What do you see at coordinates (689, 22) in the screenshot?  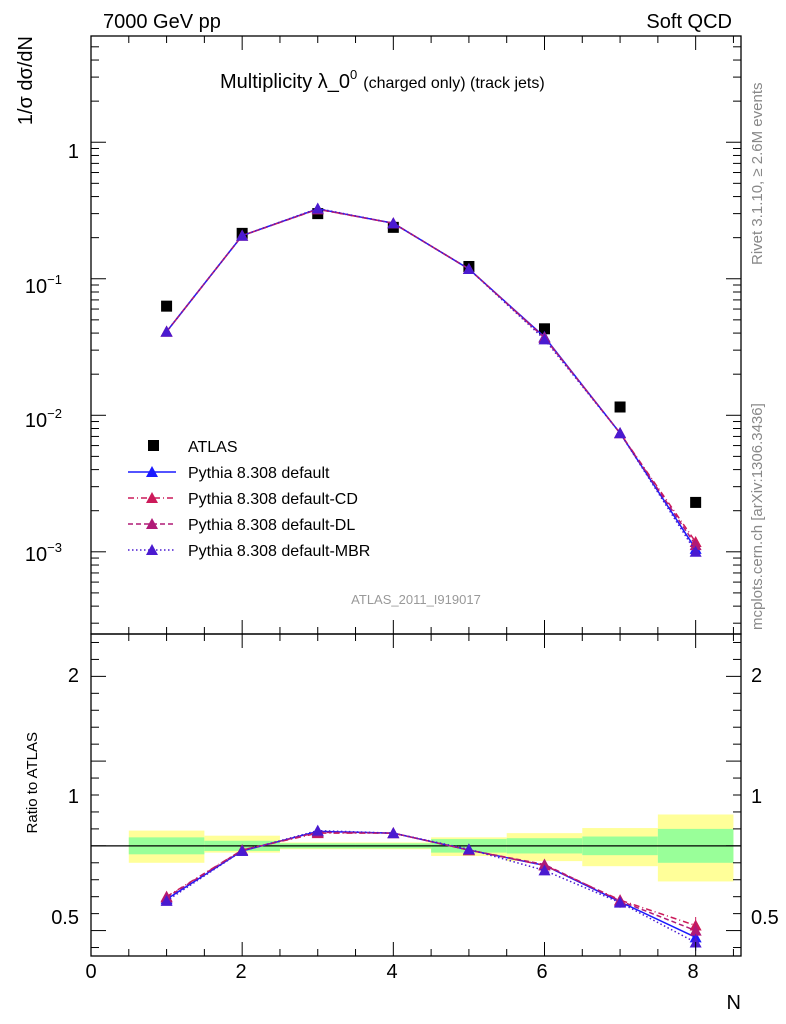 I see `header-right: Soft QCD` at bounding box center [689, 22].